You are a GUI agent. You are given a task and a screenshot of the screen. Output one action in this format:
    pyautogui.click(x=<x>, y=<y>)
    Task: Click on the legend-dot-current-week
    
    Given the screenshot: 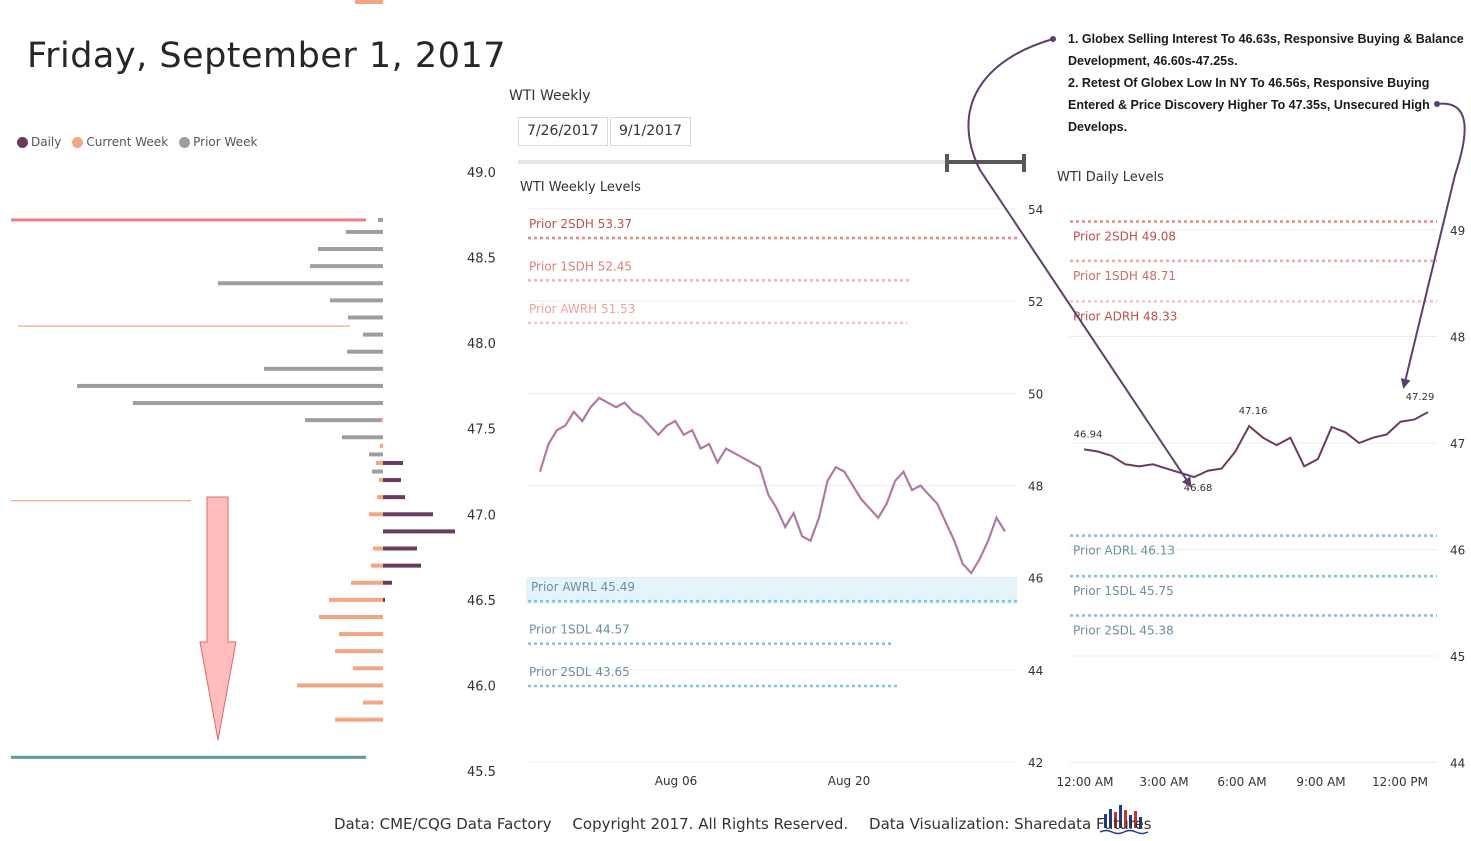 What is the action you would take?
    pyautogui.click(x=78, y=142)
    